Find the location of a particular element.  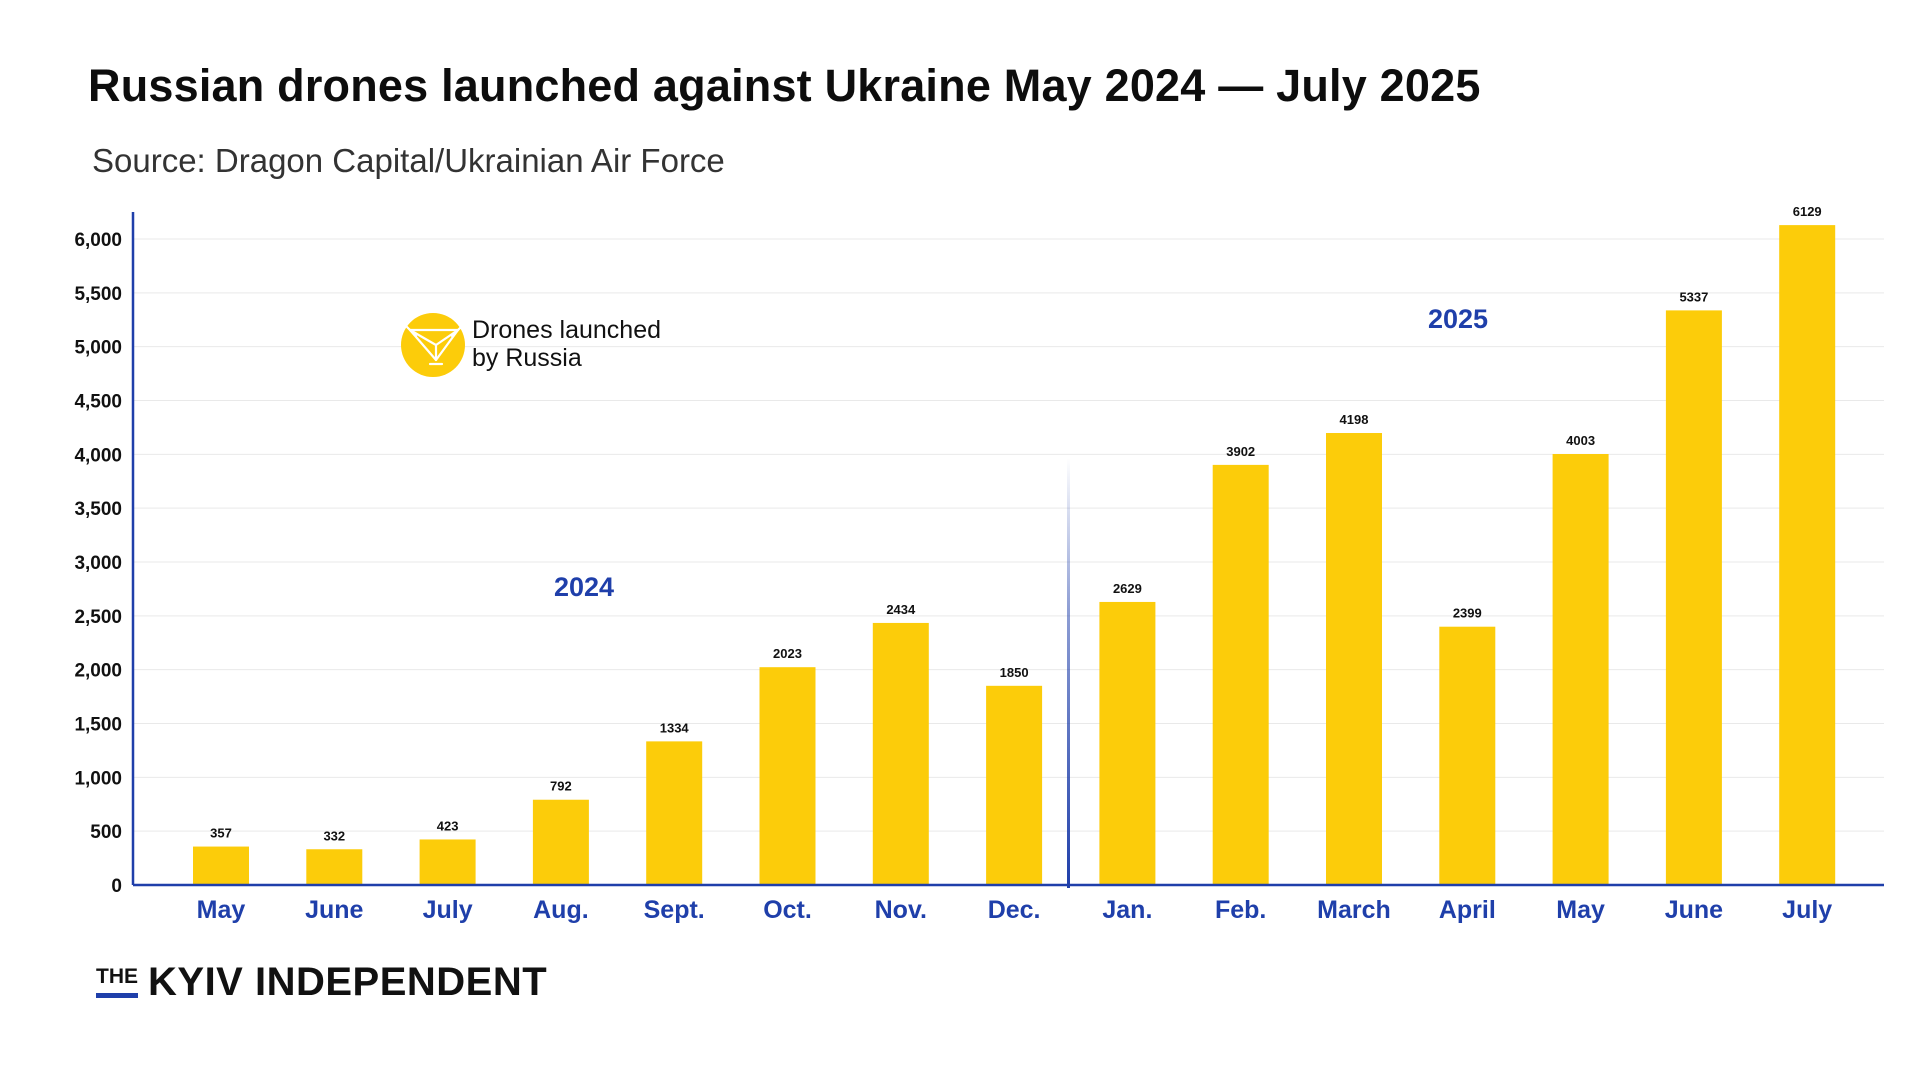

y-tick-label: 0 is located at coordinates (116, 886).